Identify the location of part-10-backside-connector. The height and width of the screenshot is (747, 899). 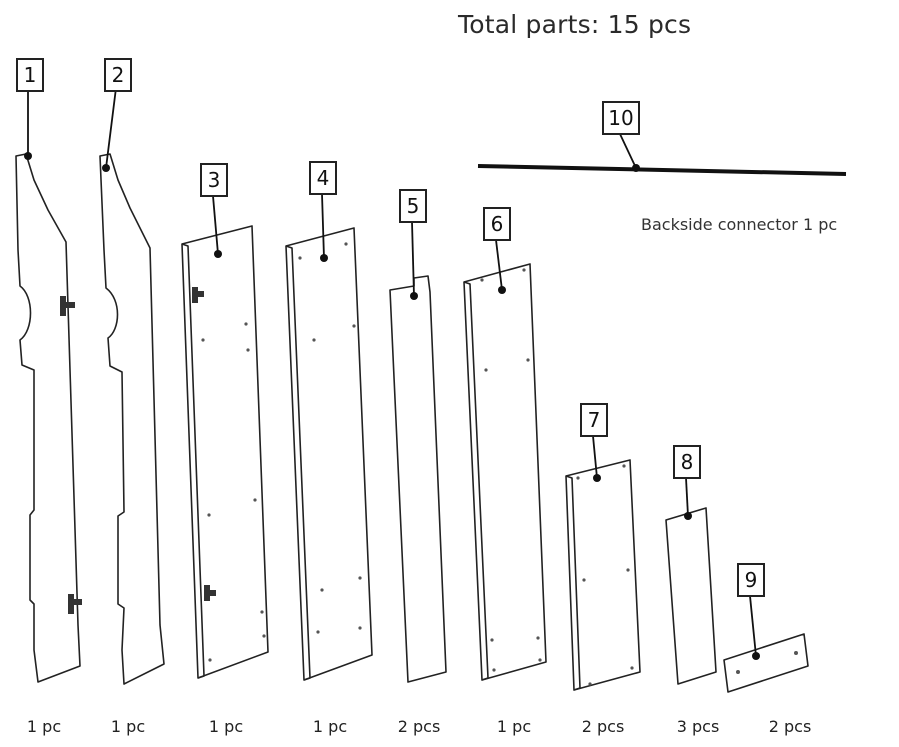
(662, 170).